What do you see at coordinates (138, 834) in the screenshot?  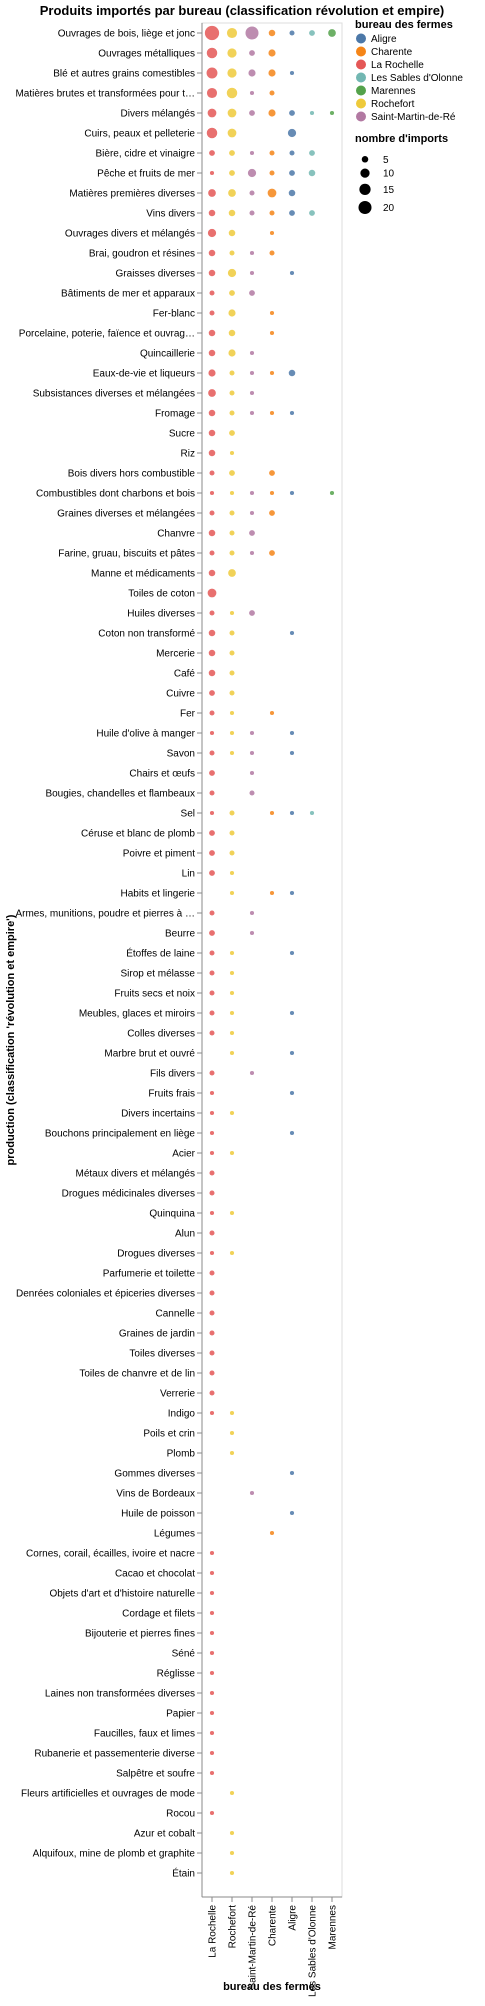 I see `y-tick-label: Céruse et blanc de plomb` at bounding box center [138, 834].